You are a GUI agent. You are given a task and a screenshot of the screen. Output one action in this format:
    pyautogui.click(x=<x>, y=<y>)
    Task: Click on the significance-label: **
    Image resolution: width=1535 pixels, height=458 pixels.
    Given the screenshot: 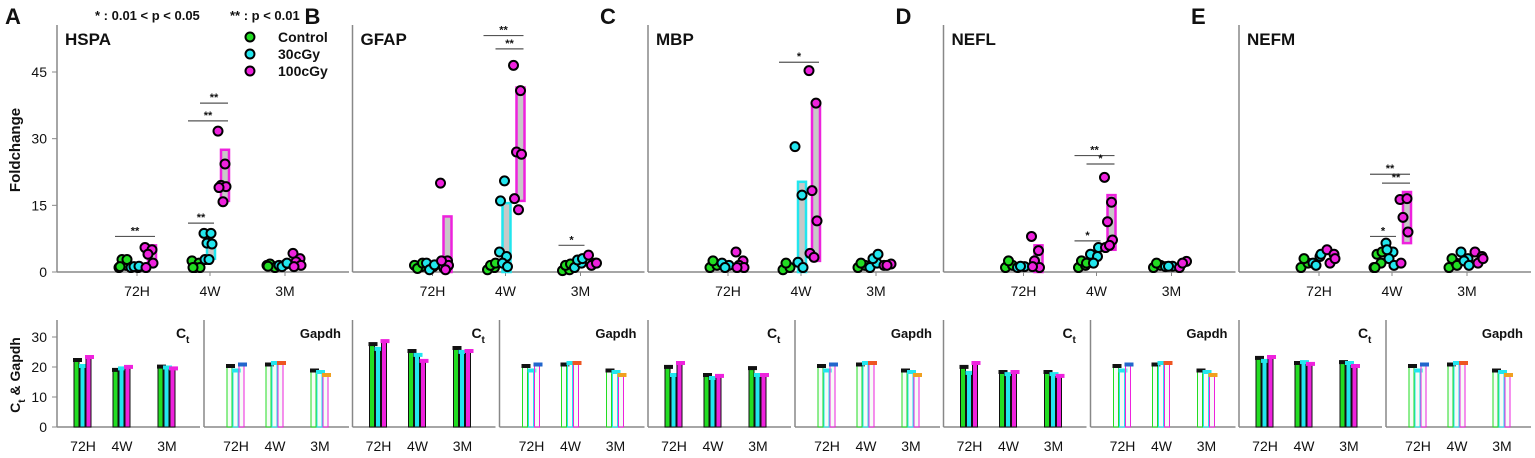 What is the action you would take?
    pyautogui.click(x=214, y=98)
    